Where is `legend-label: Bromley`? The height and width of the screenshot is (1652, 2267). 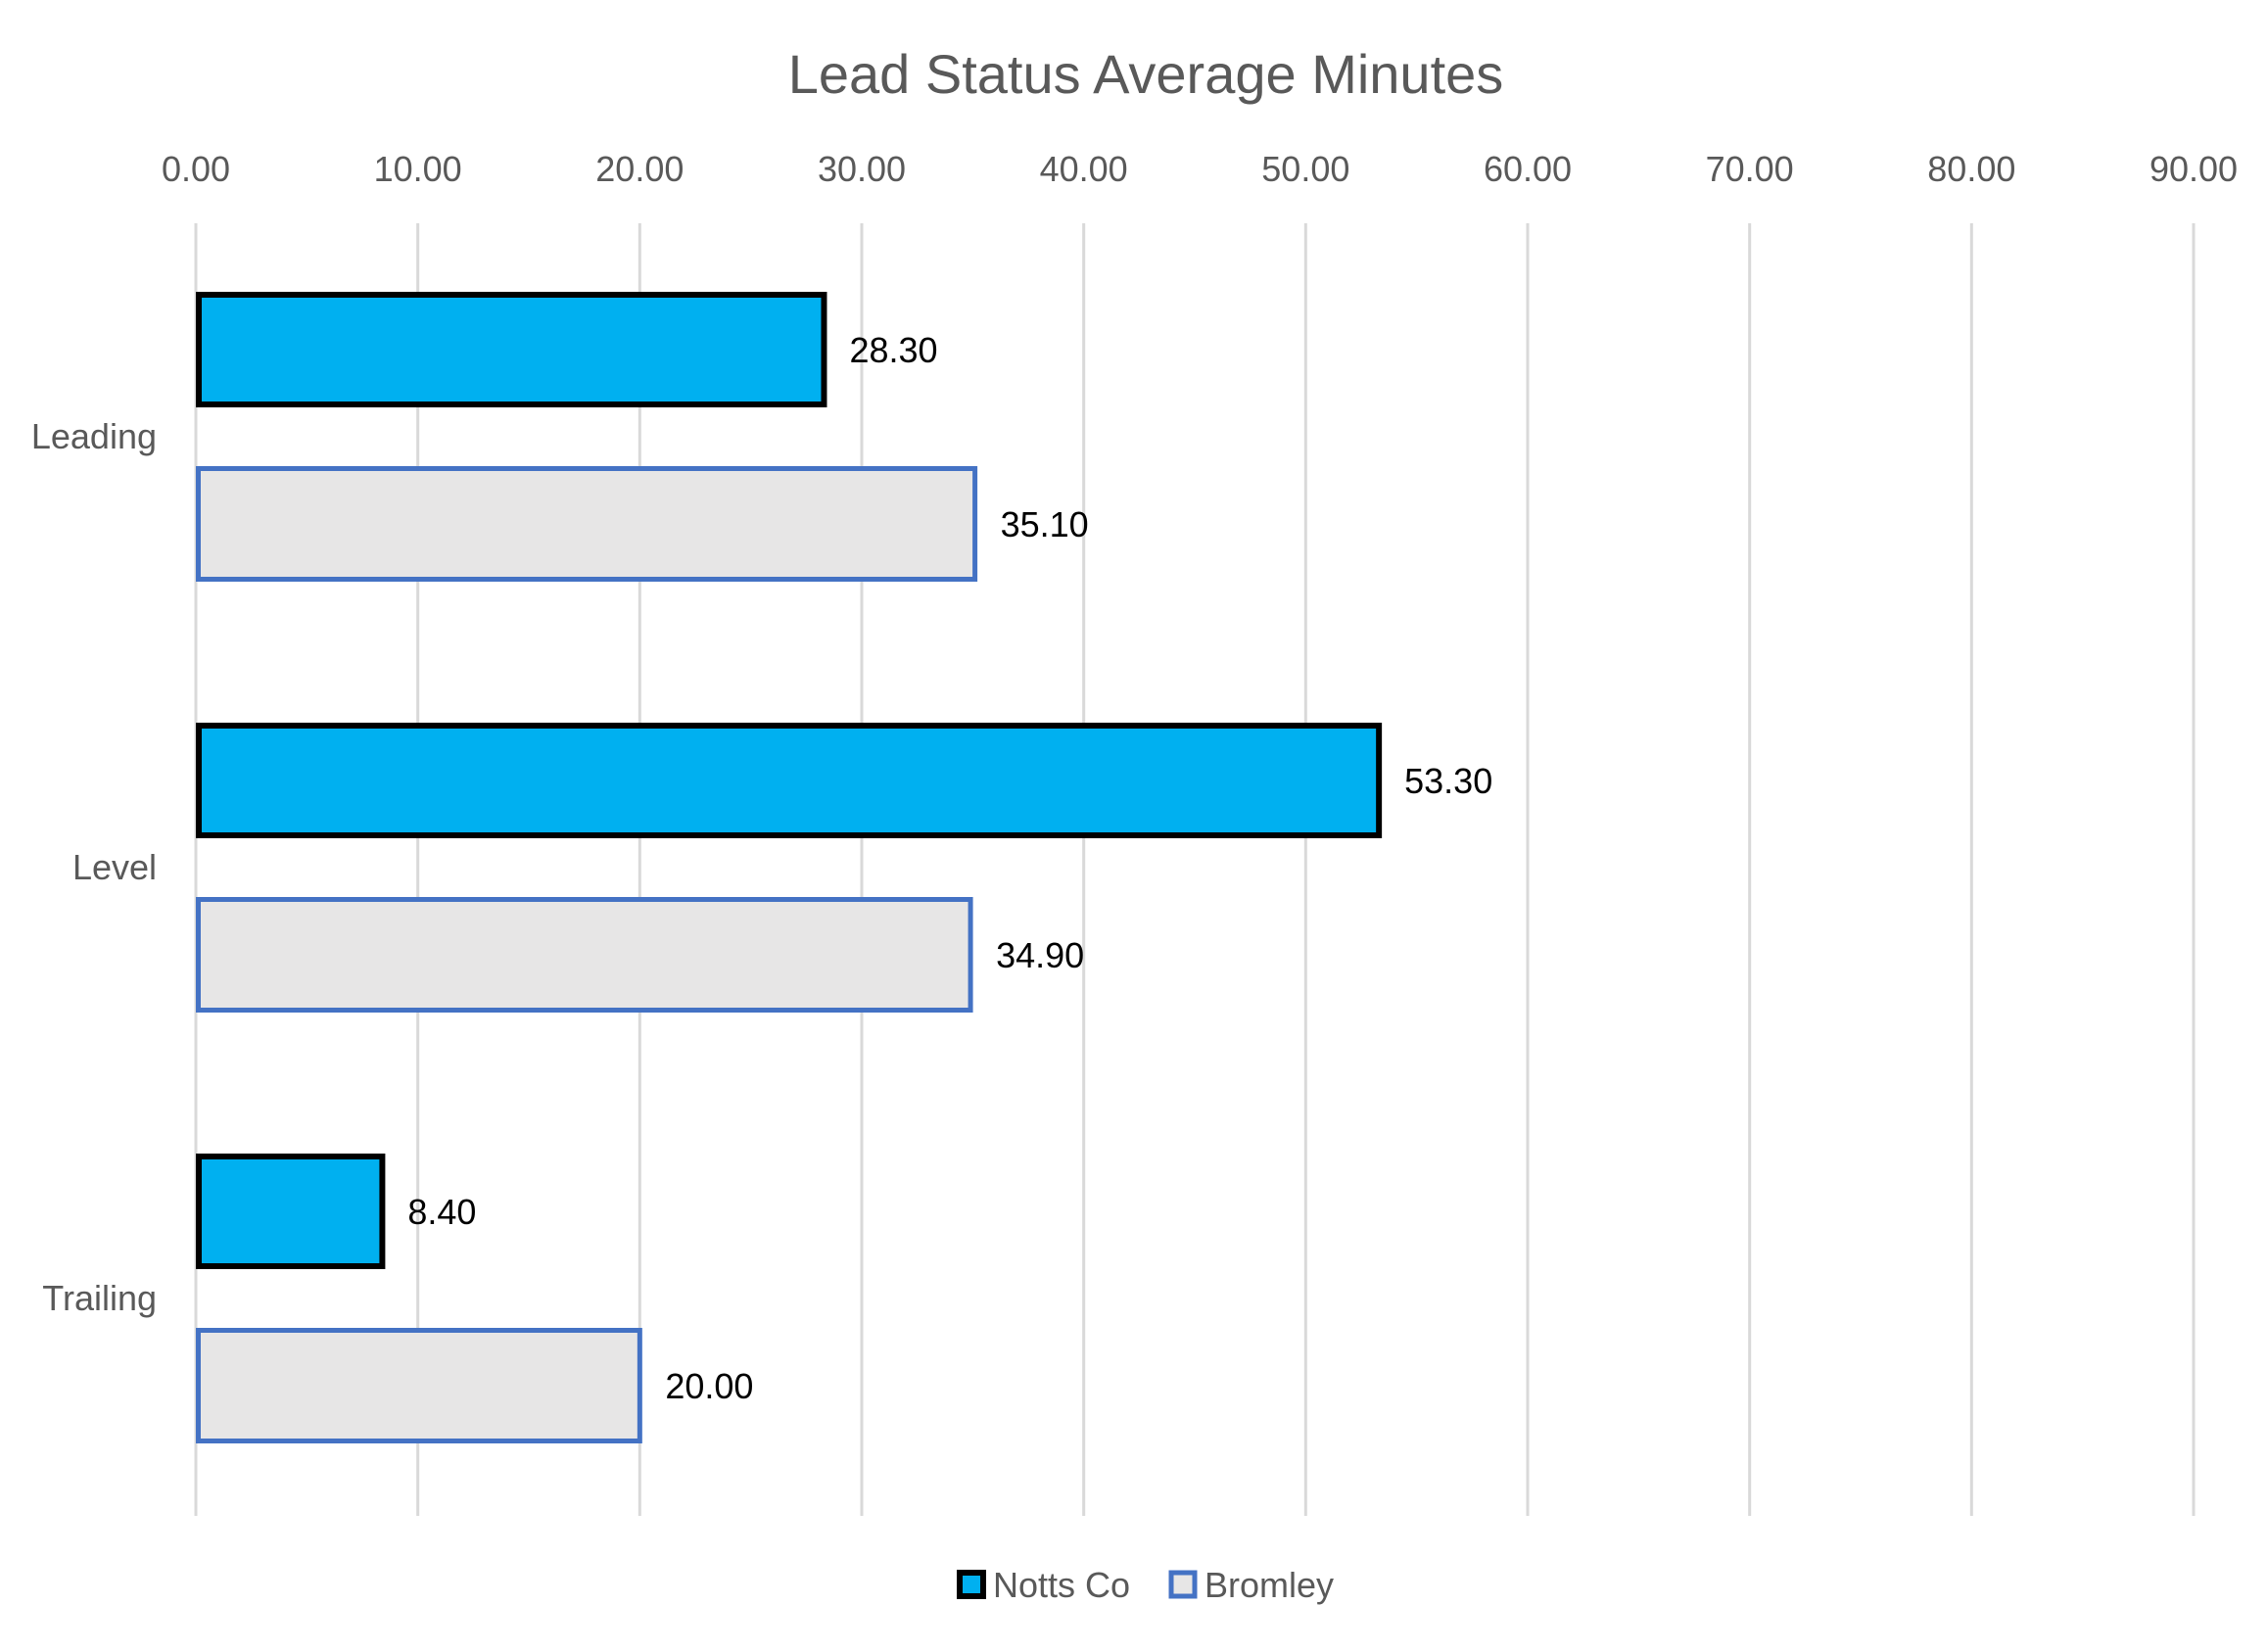
legend-label: Bromley is located at coordinates (1269, 1585).